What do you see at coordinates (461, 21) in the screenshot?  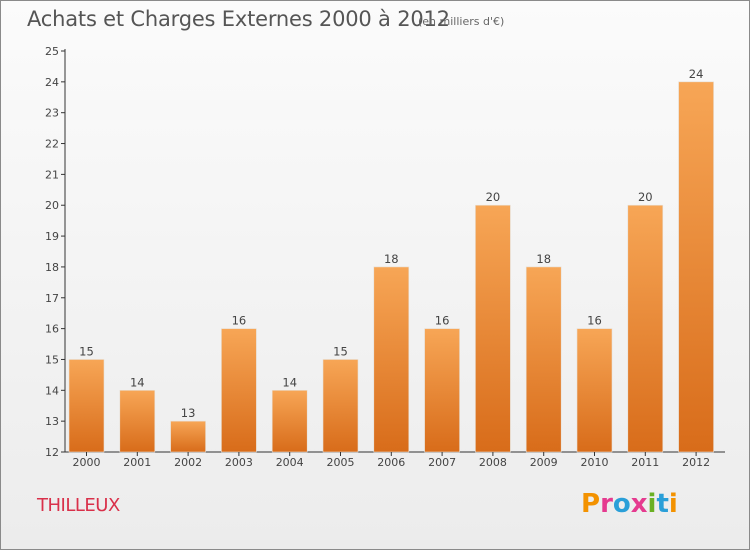 I see `chart-unit: (en milliers d'€)` at bounding box center [461, 21].